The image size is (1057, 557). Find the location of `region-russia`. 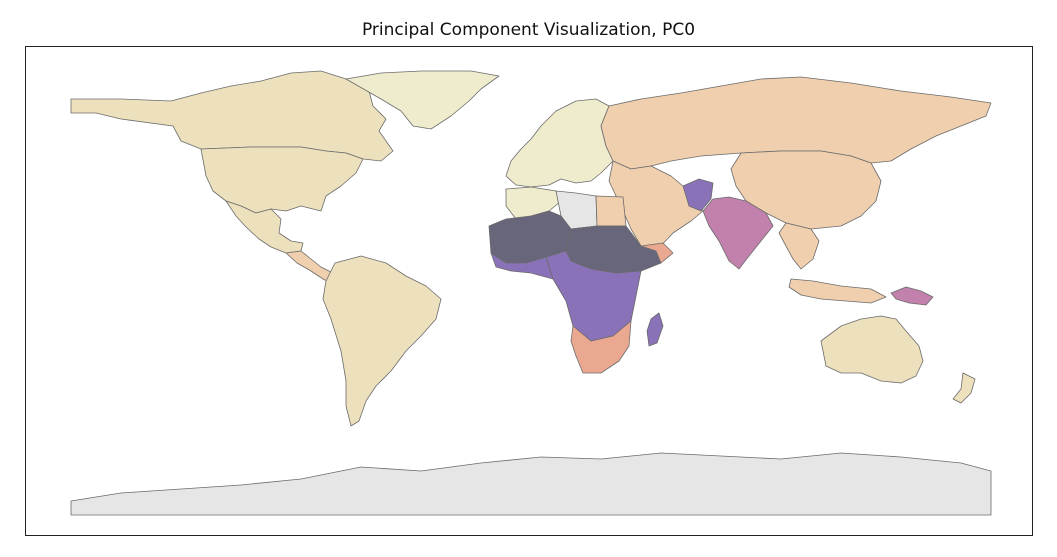

region-russia is located at coordinates (796, 123).